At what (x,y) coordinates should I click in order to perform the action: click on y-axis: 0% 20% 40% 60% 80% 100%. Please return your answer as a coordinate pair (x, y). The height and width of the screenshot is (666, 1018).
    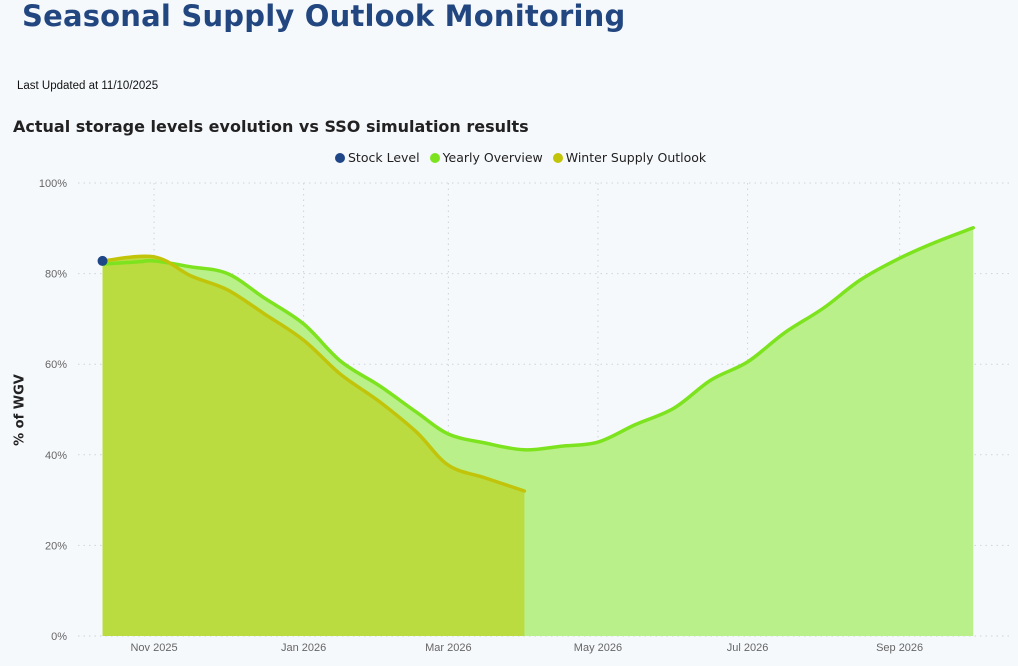
    Looking at the image, I should click on (53, 410).